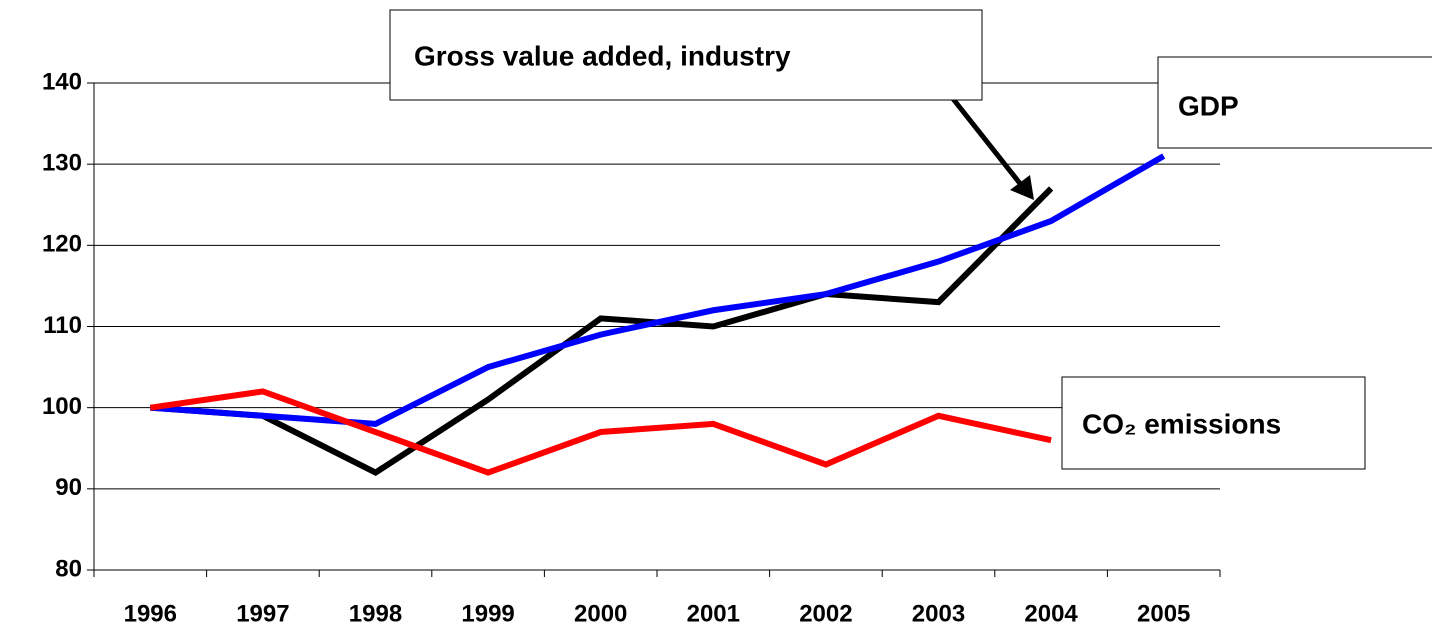 This screenshot has height=632, width=1432. What do you see at coordinates (62, 81) in the screenshot?
I see `y-tick-label: 140` at bounding box center [62, 81].